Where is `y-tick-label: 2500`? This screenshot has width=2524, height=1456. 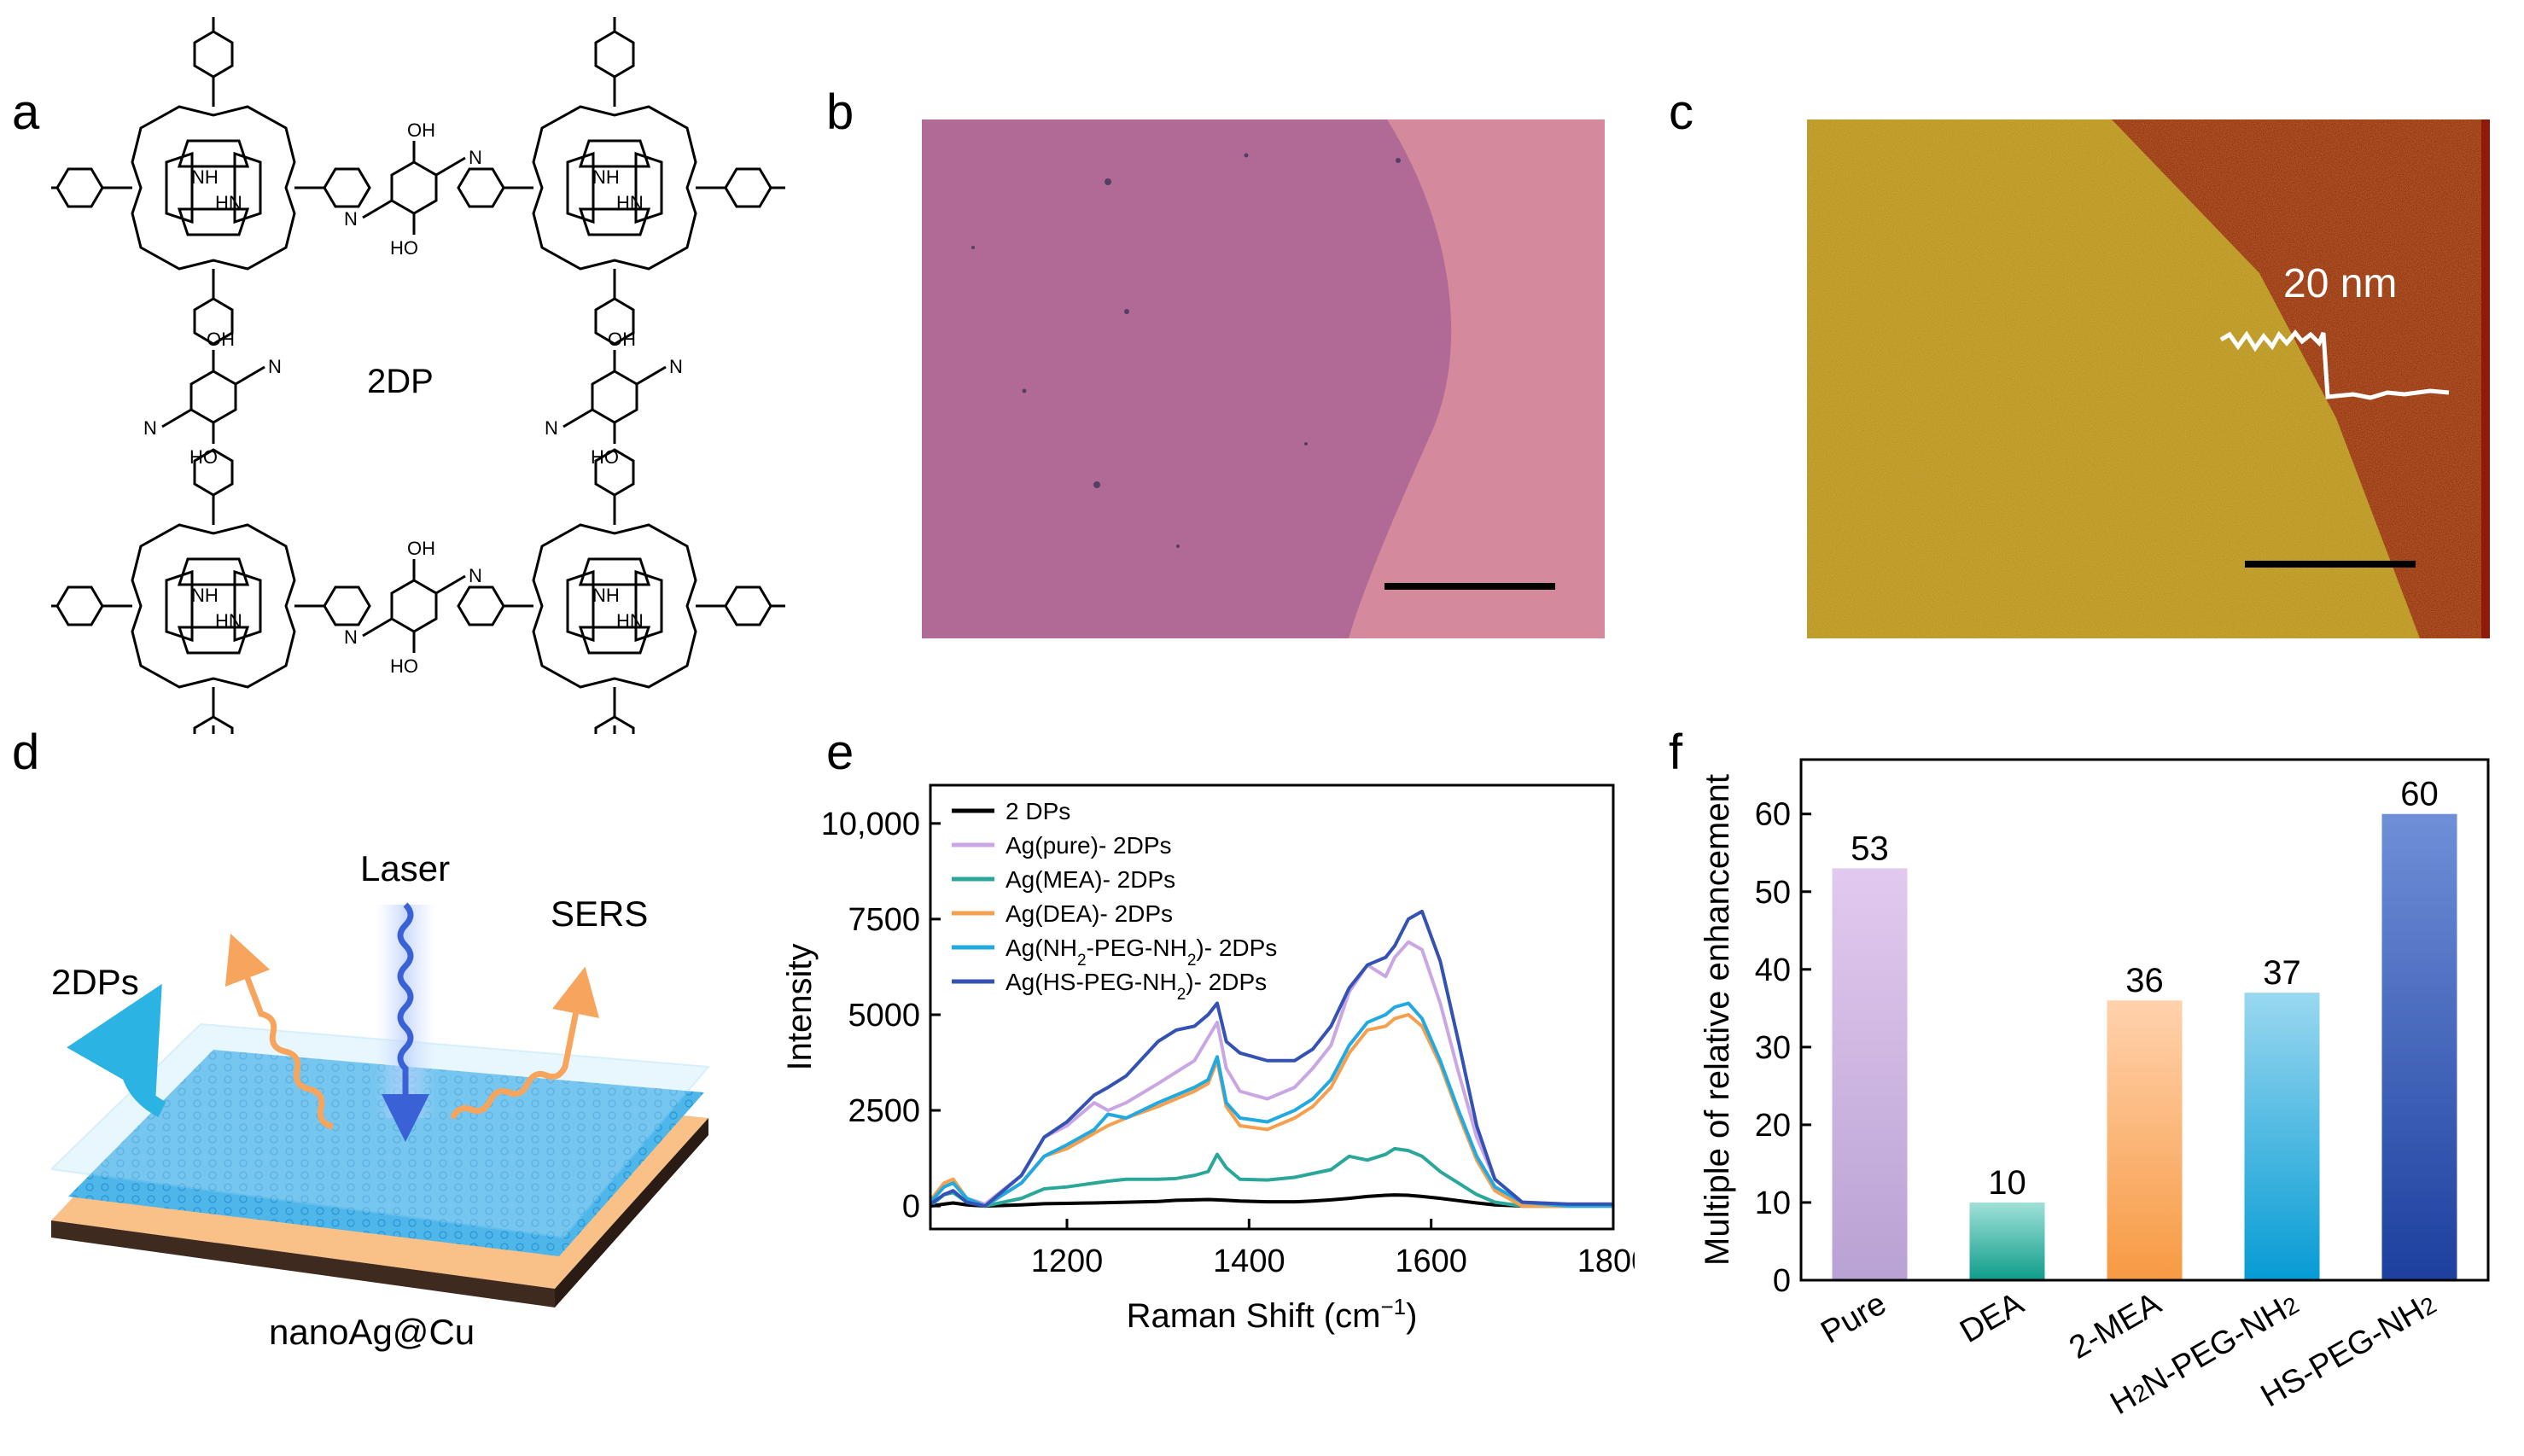 y-tick-label: 2500 is located at coordinates (884, 1111).